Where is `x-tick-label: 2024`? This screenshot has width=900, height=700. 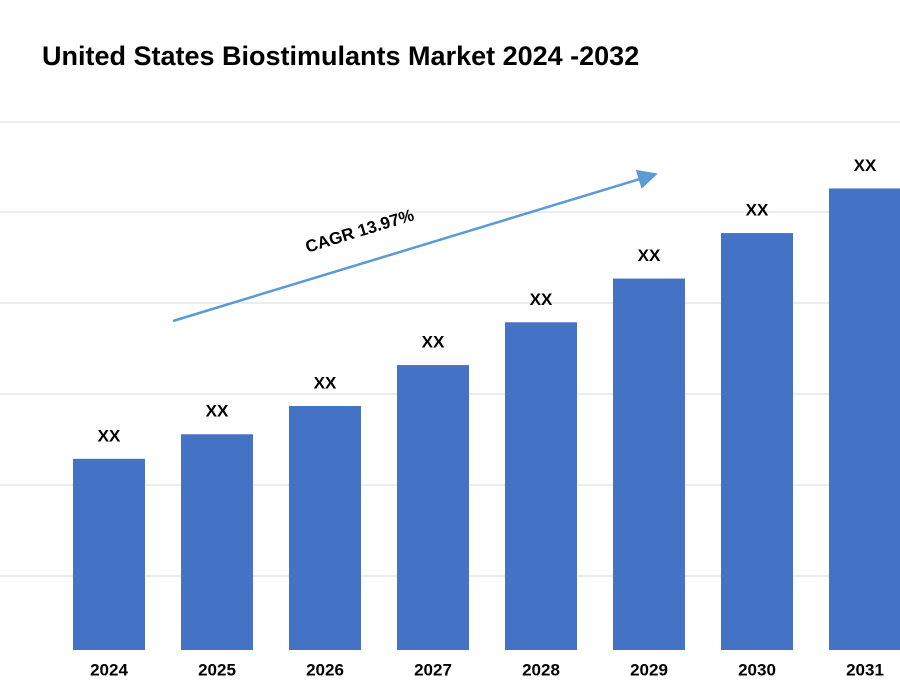
x-tick-label: 2024 is located at coordinates (109, 669).